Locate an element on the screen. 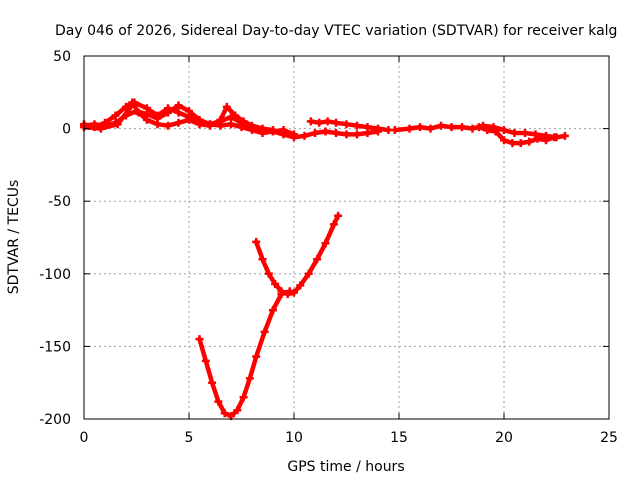 The width and height of the screenshot is (640, 480). y-tick-label: 50 is located at coordinates (62, 57).